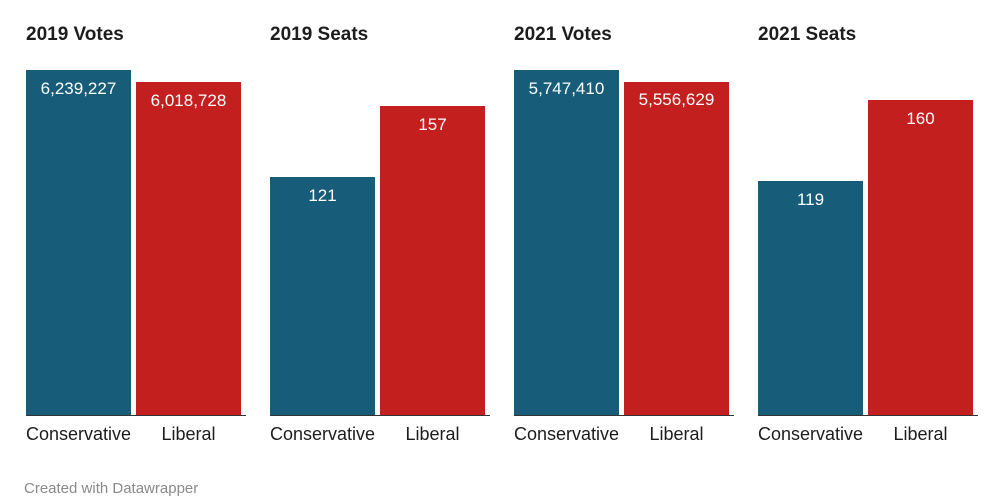 The width and height of the screenshot is (1000, 500). I want to click on chart-title: 2019 Votes, so click(75, 34).